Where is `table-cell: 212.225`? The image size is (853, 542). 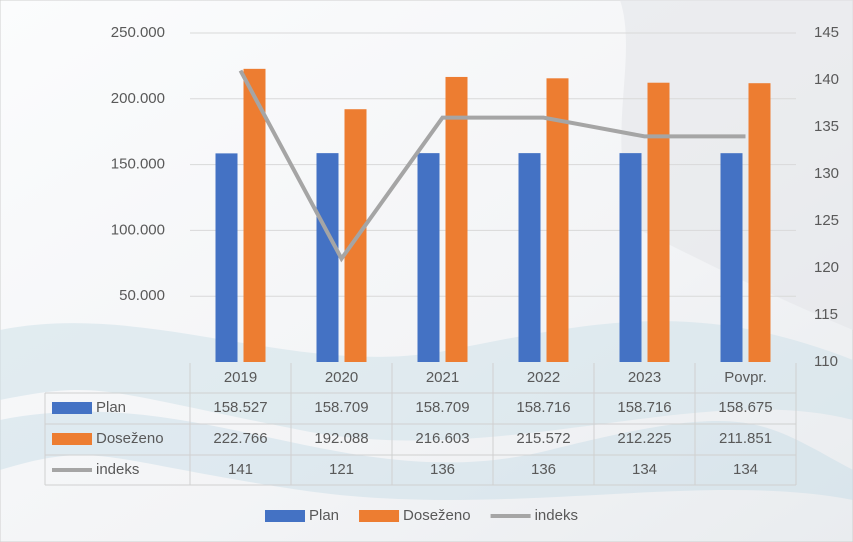 table-cell: 212.225 is located at coordinates (644, 438).